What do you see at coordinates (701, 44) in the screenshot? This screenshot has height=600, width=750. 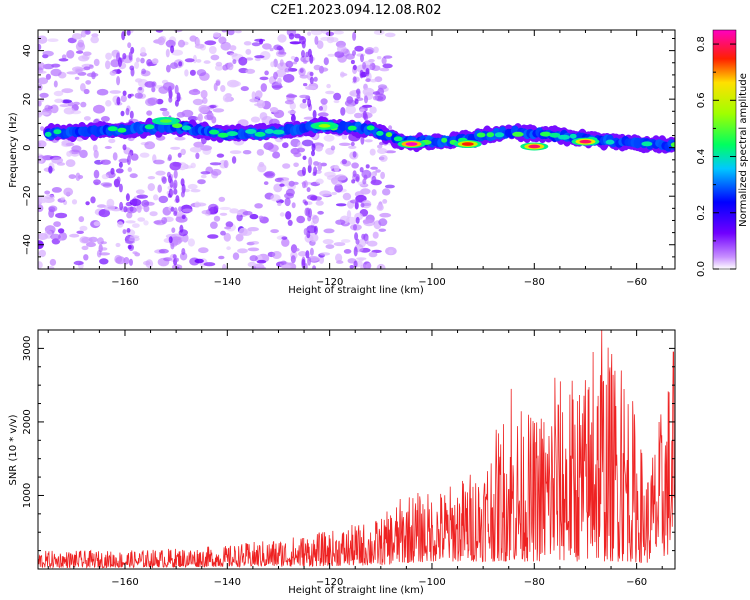 I see `colorbar-tick-label: 0.8` at bounding box center [701, 44].